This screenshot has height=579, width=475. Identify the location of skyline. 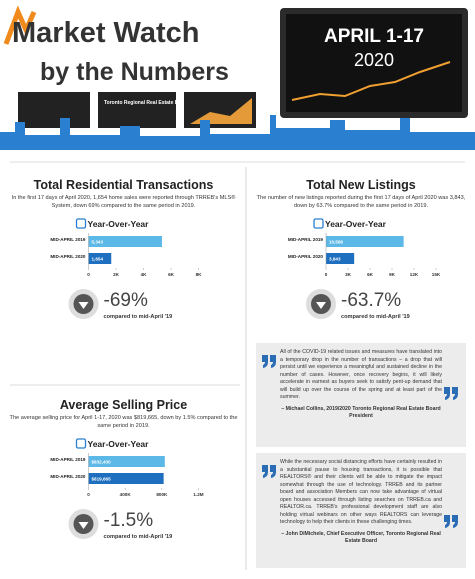
(237, 132).